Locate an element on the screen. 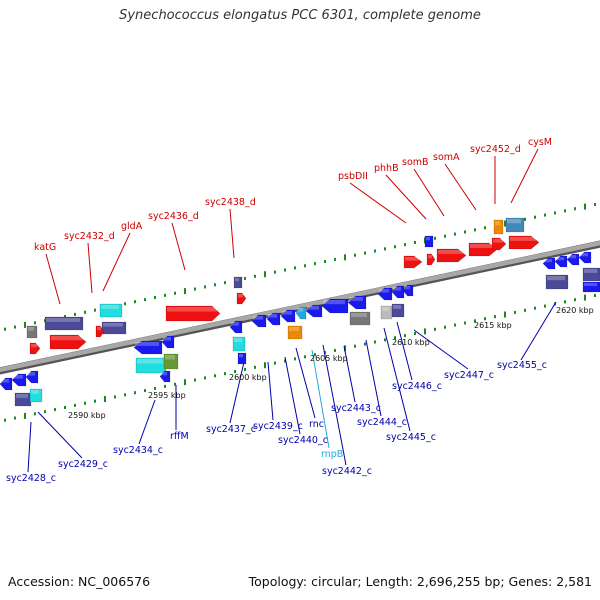 Image resolution: width=600 pixels, height=600 pixels. gene-label-top: psbDII is located at coordinates (353, 176).